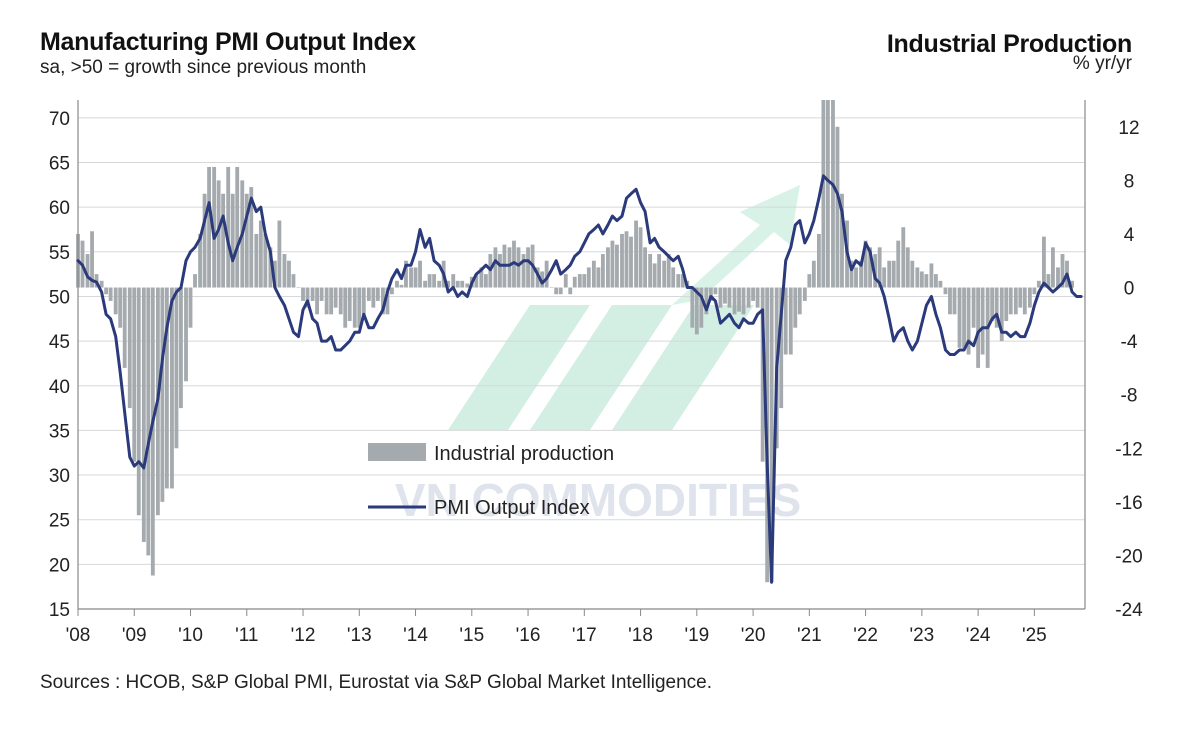  Describe the element at coordinates (1128, 128) in the screenshot. I see `right-tick-9: 12` at that location.